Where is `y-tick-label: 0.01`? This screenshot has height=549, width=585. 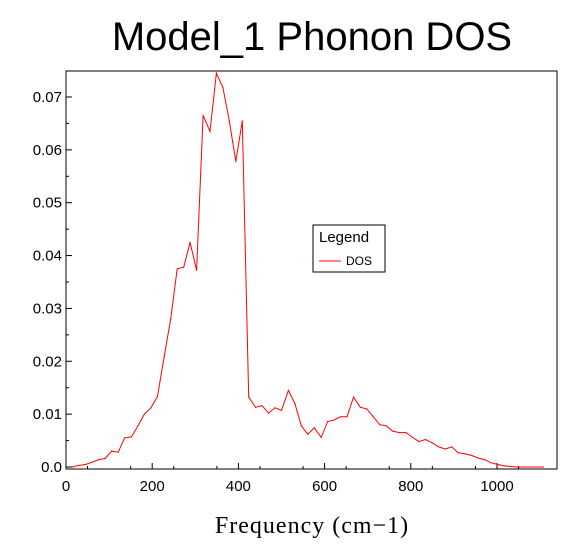
y-tick-label: 0.01 is located at coordinates (47, 414).